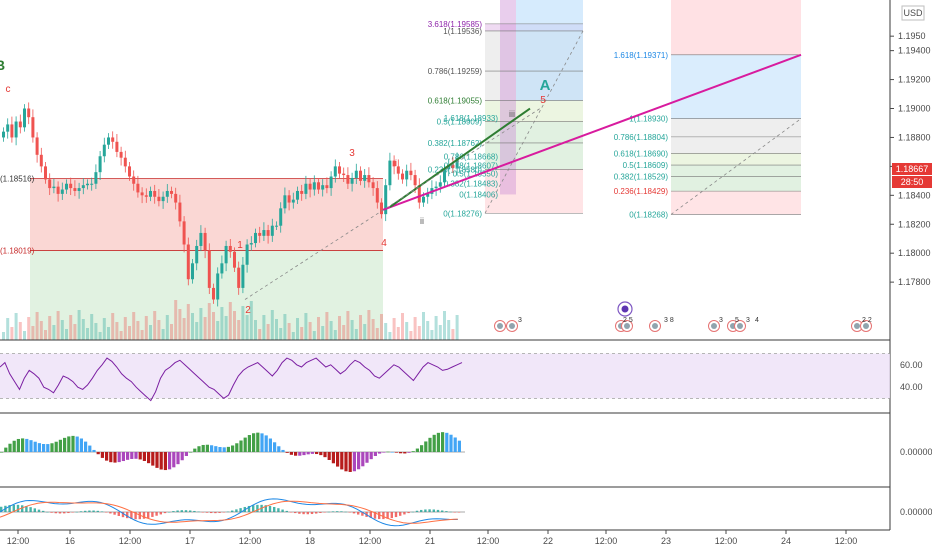 This screenshot has height=550, width=932. What do you see at coordinates (462, 31) in the screenshot?
I see `fib-left-label: 1(1.19536)` at bounding box center [462, 31].